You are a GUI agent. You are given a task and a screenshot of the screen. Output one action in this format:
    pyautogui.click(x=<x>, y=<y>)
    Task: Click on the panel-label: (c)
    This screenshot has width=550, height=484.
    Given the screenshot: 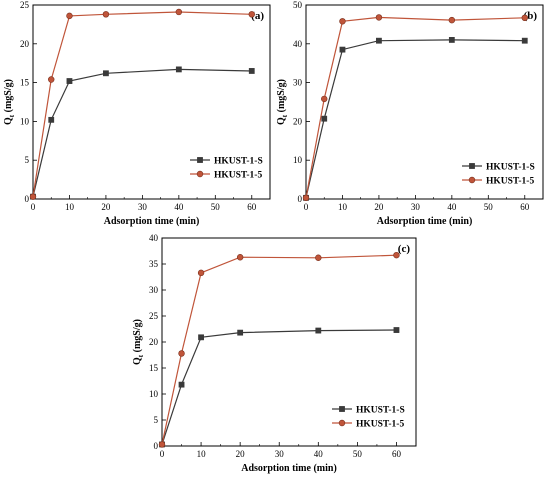 What is the action you would take?
    pyautogui.click(x=404, y=249)
    